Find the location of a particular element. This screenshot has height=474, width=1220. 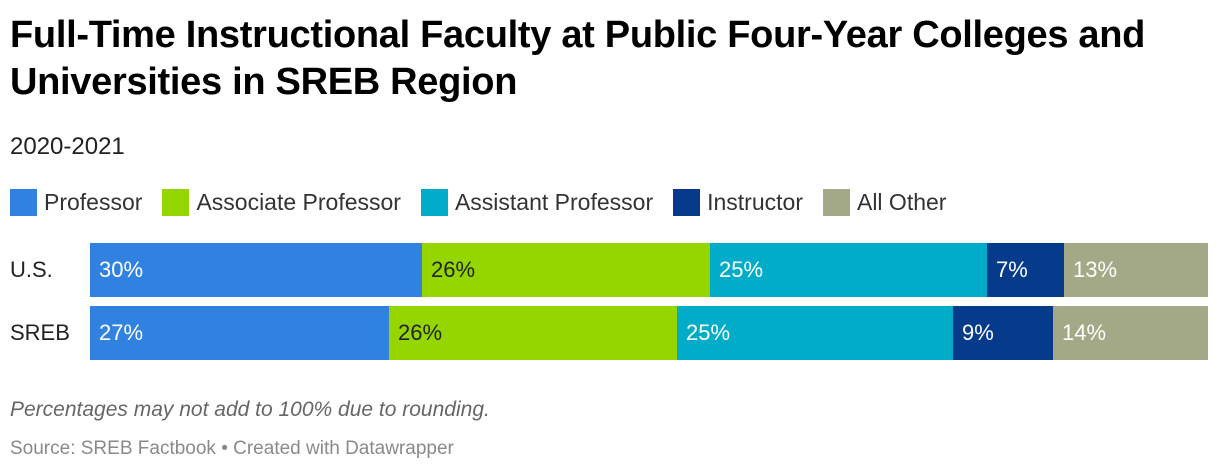

legend-item: Assistant Professor is located at coordinates (537, 202).